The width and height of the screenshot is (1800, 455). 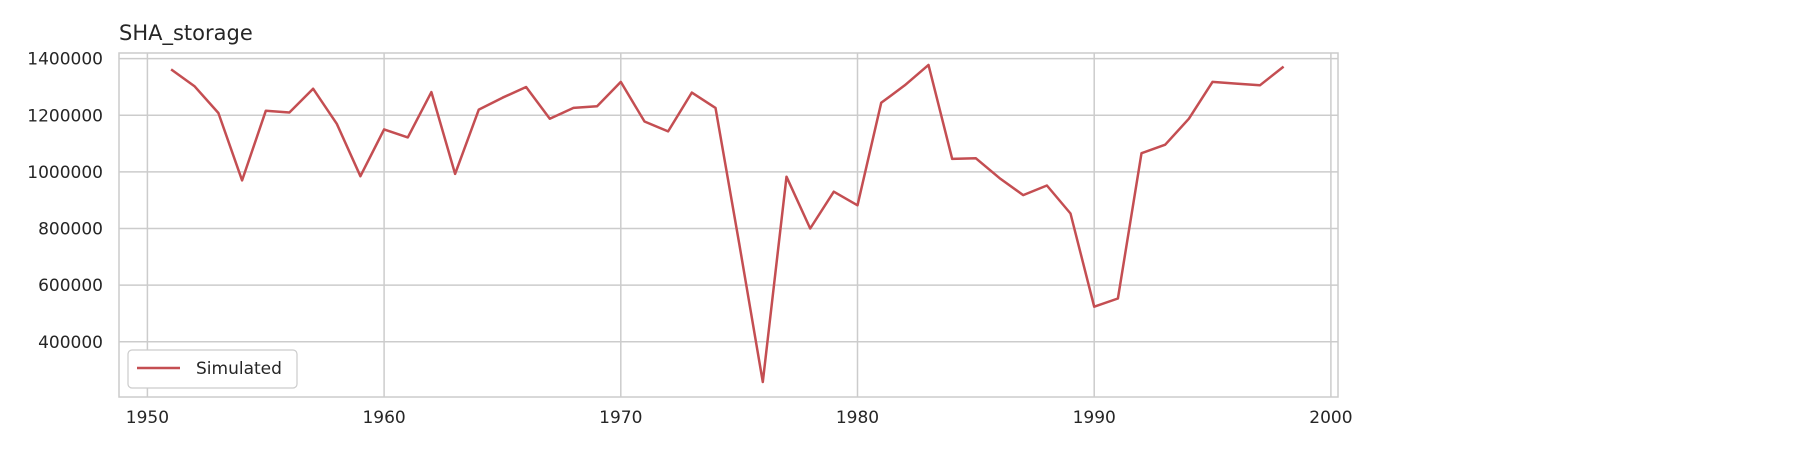 I want to click on y-tick-label: 600000, so click(x=70, y=286).